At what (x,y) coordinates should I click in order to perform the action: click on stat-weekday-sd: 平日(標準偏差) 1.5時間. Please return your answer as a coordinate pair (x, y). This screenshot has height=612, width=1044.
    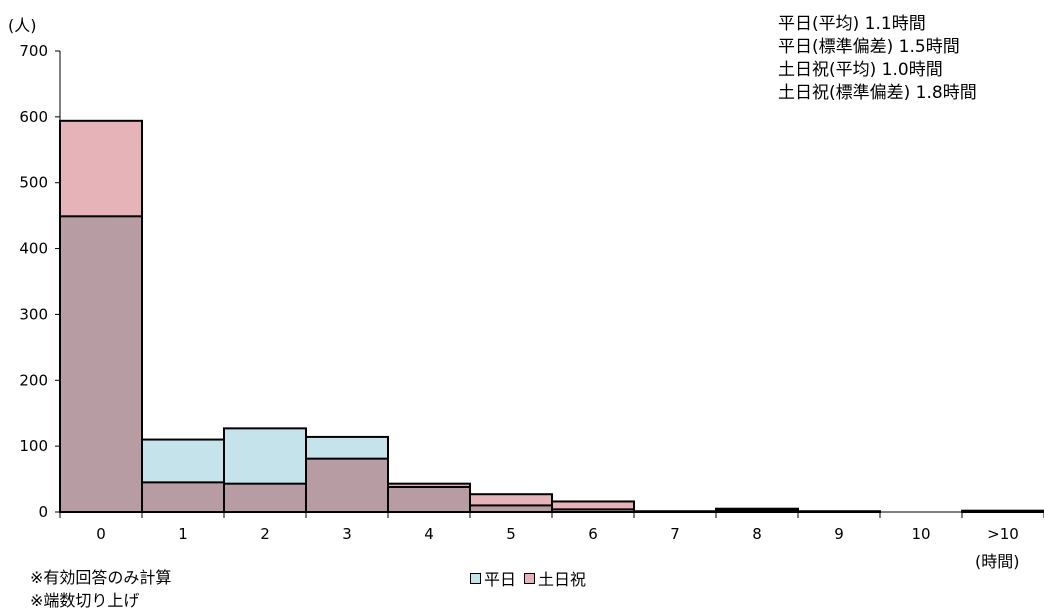
    Looking at the image, I should click on (869, 47).